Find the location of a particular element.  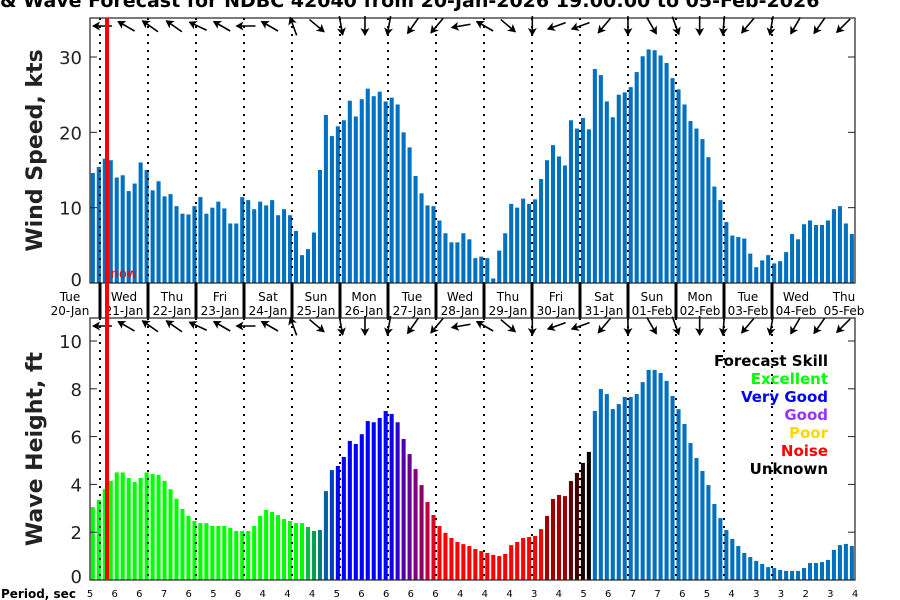

y-tick-label: 4 is located at coordinates (76, 485).